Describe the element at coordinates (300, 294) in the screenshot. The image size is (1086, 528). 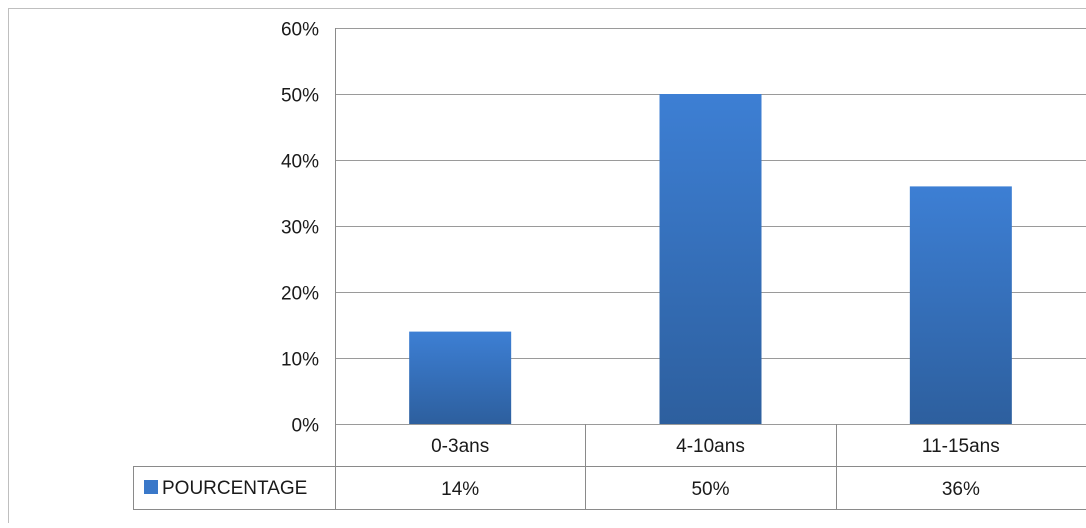
I see `y-tick-label-2: 20%` at that location.